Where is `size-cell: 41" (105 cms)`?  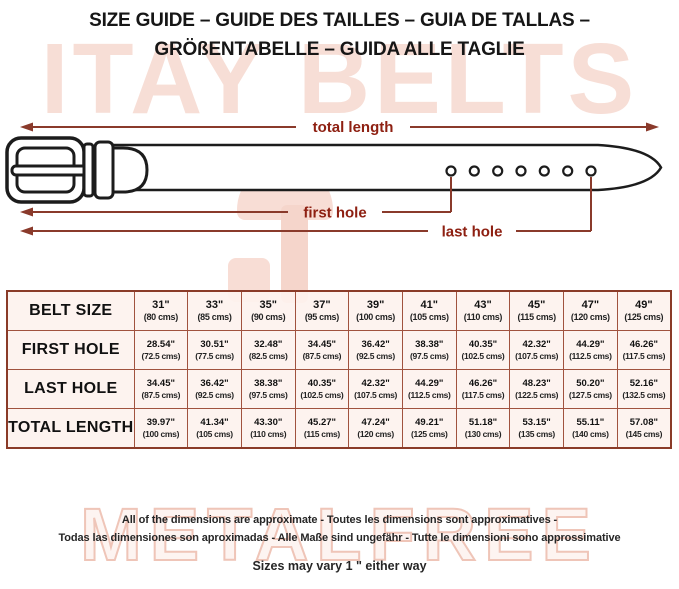
size-cell: 41" (105 cms) is located at coordinates (429, 310).